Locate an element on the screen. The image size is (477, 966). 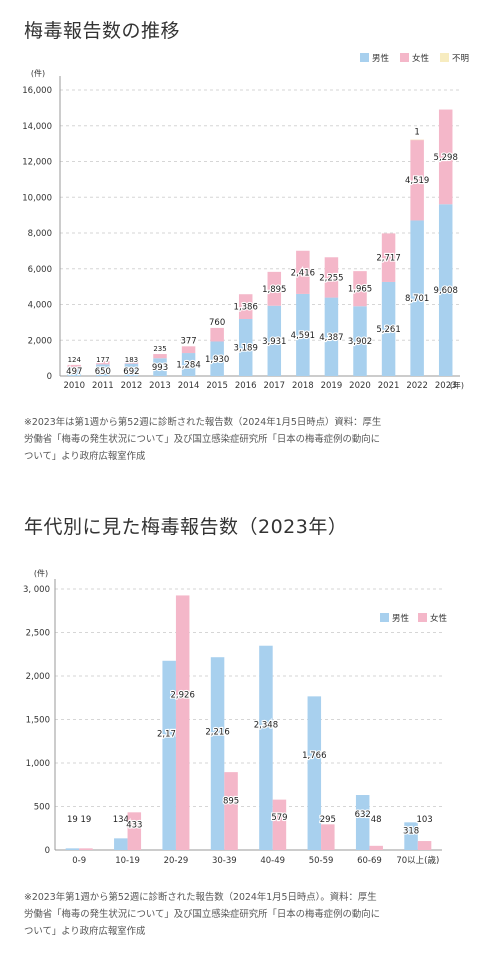
data-label: 295 is located at coordinates (328, 820).